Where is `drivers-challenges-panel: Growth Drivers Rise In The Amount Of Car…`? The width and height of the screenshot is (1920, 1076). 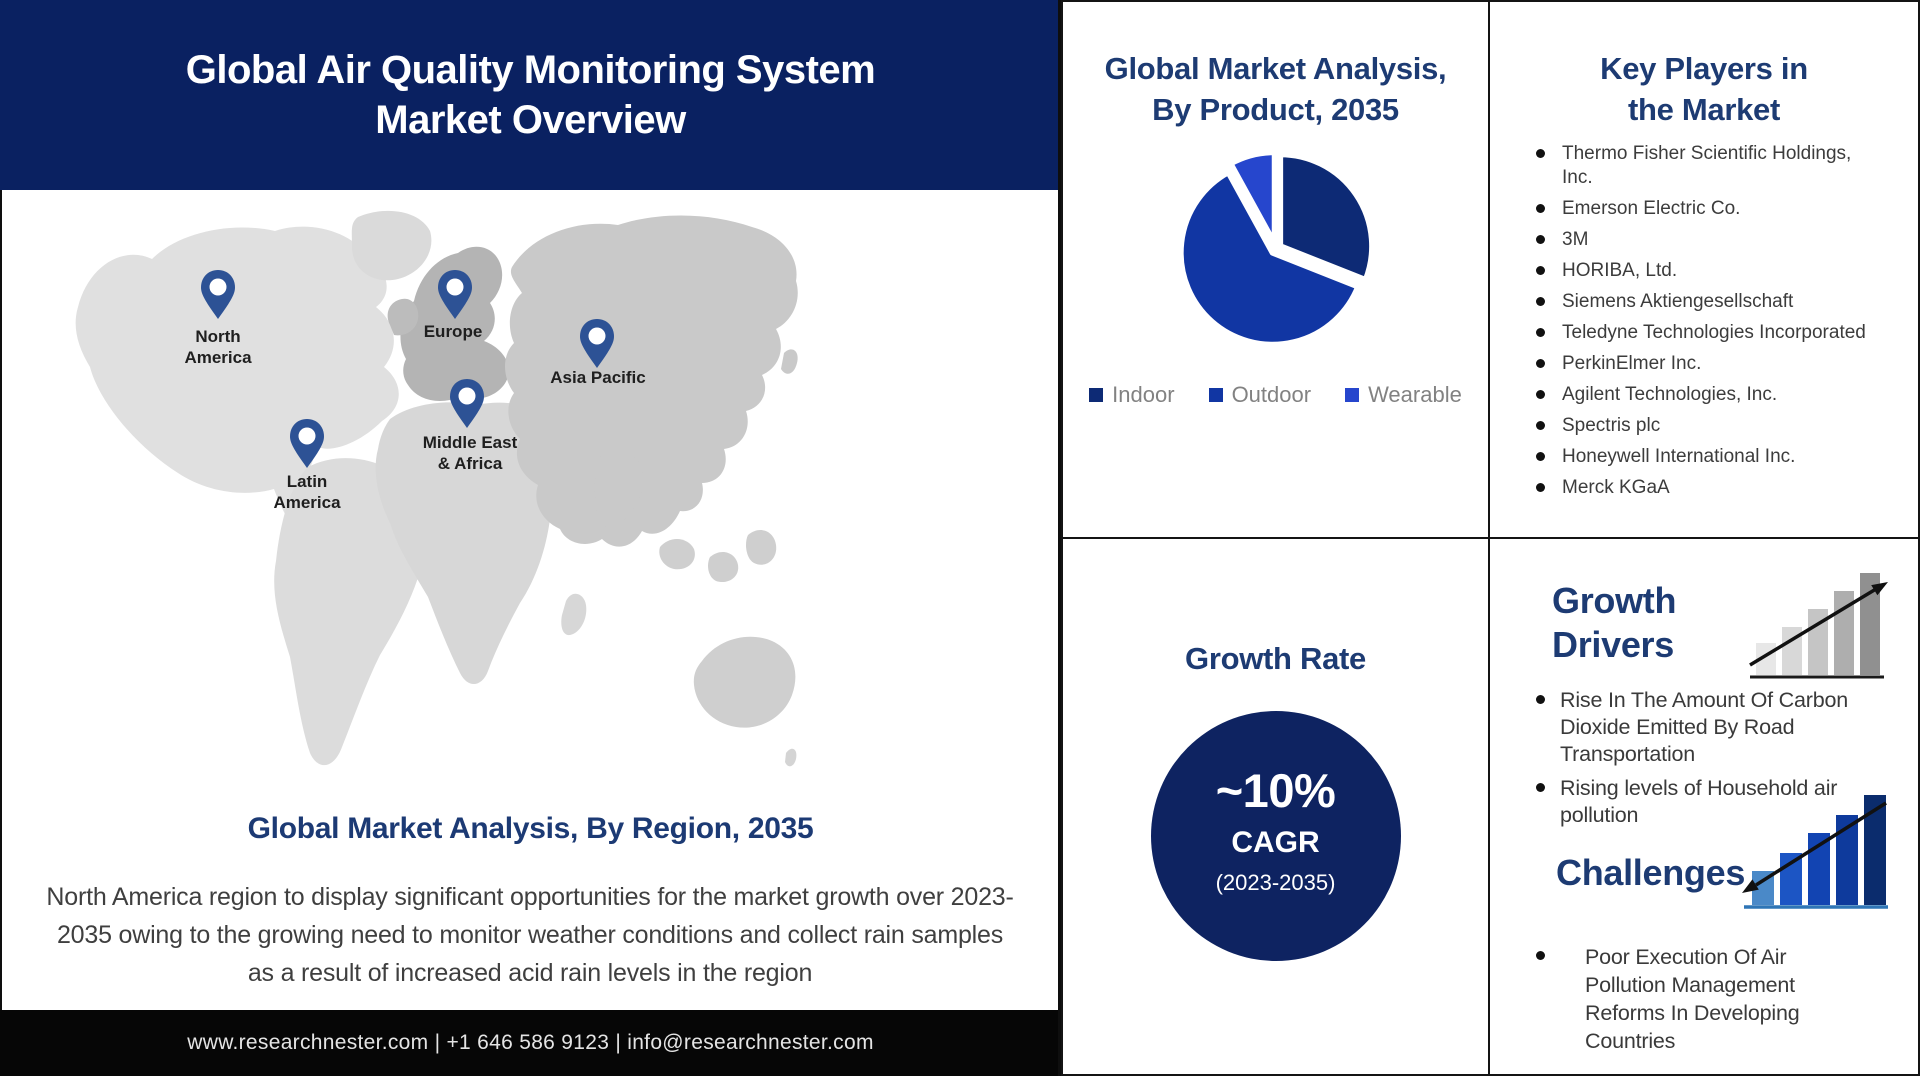 drivers-challenges-panel: Growth Drivers Rise In The Amount Of Car… is located at coordinates (1704, 806).